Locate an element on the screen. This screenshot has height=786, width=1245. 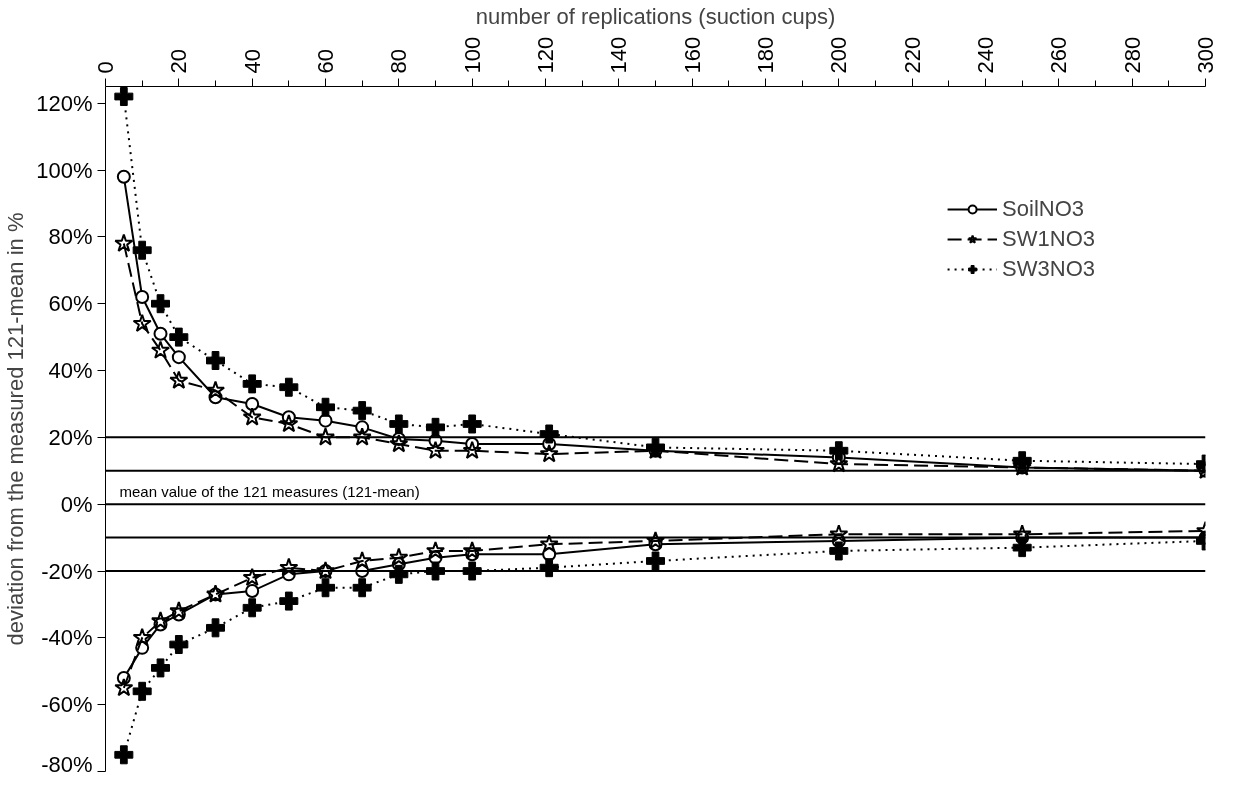
x-tick-label: 300 is located at coordinates (1205, 55).